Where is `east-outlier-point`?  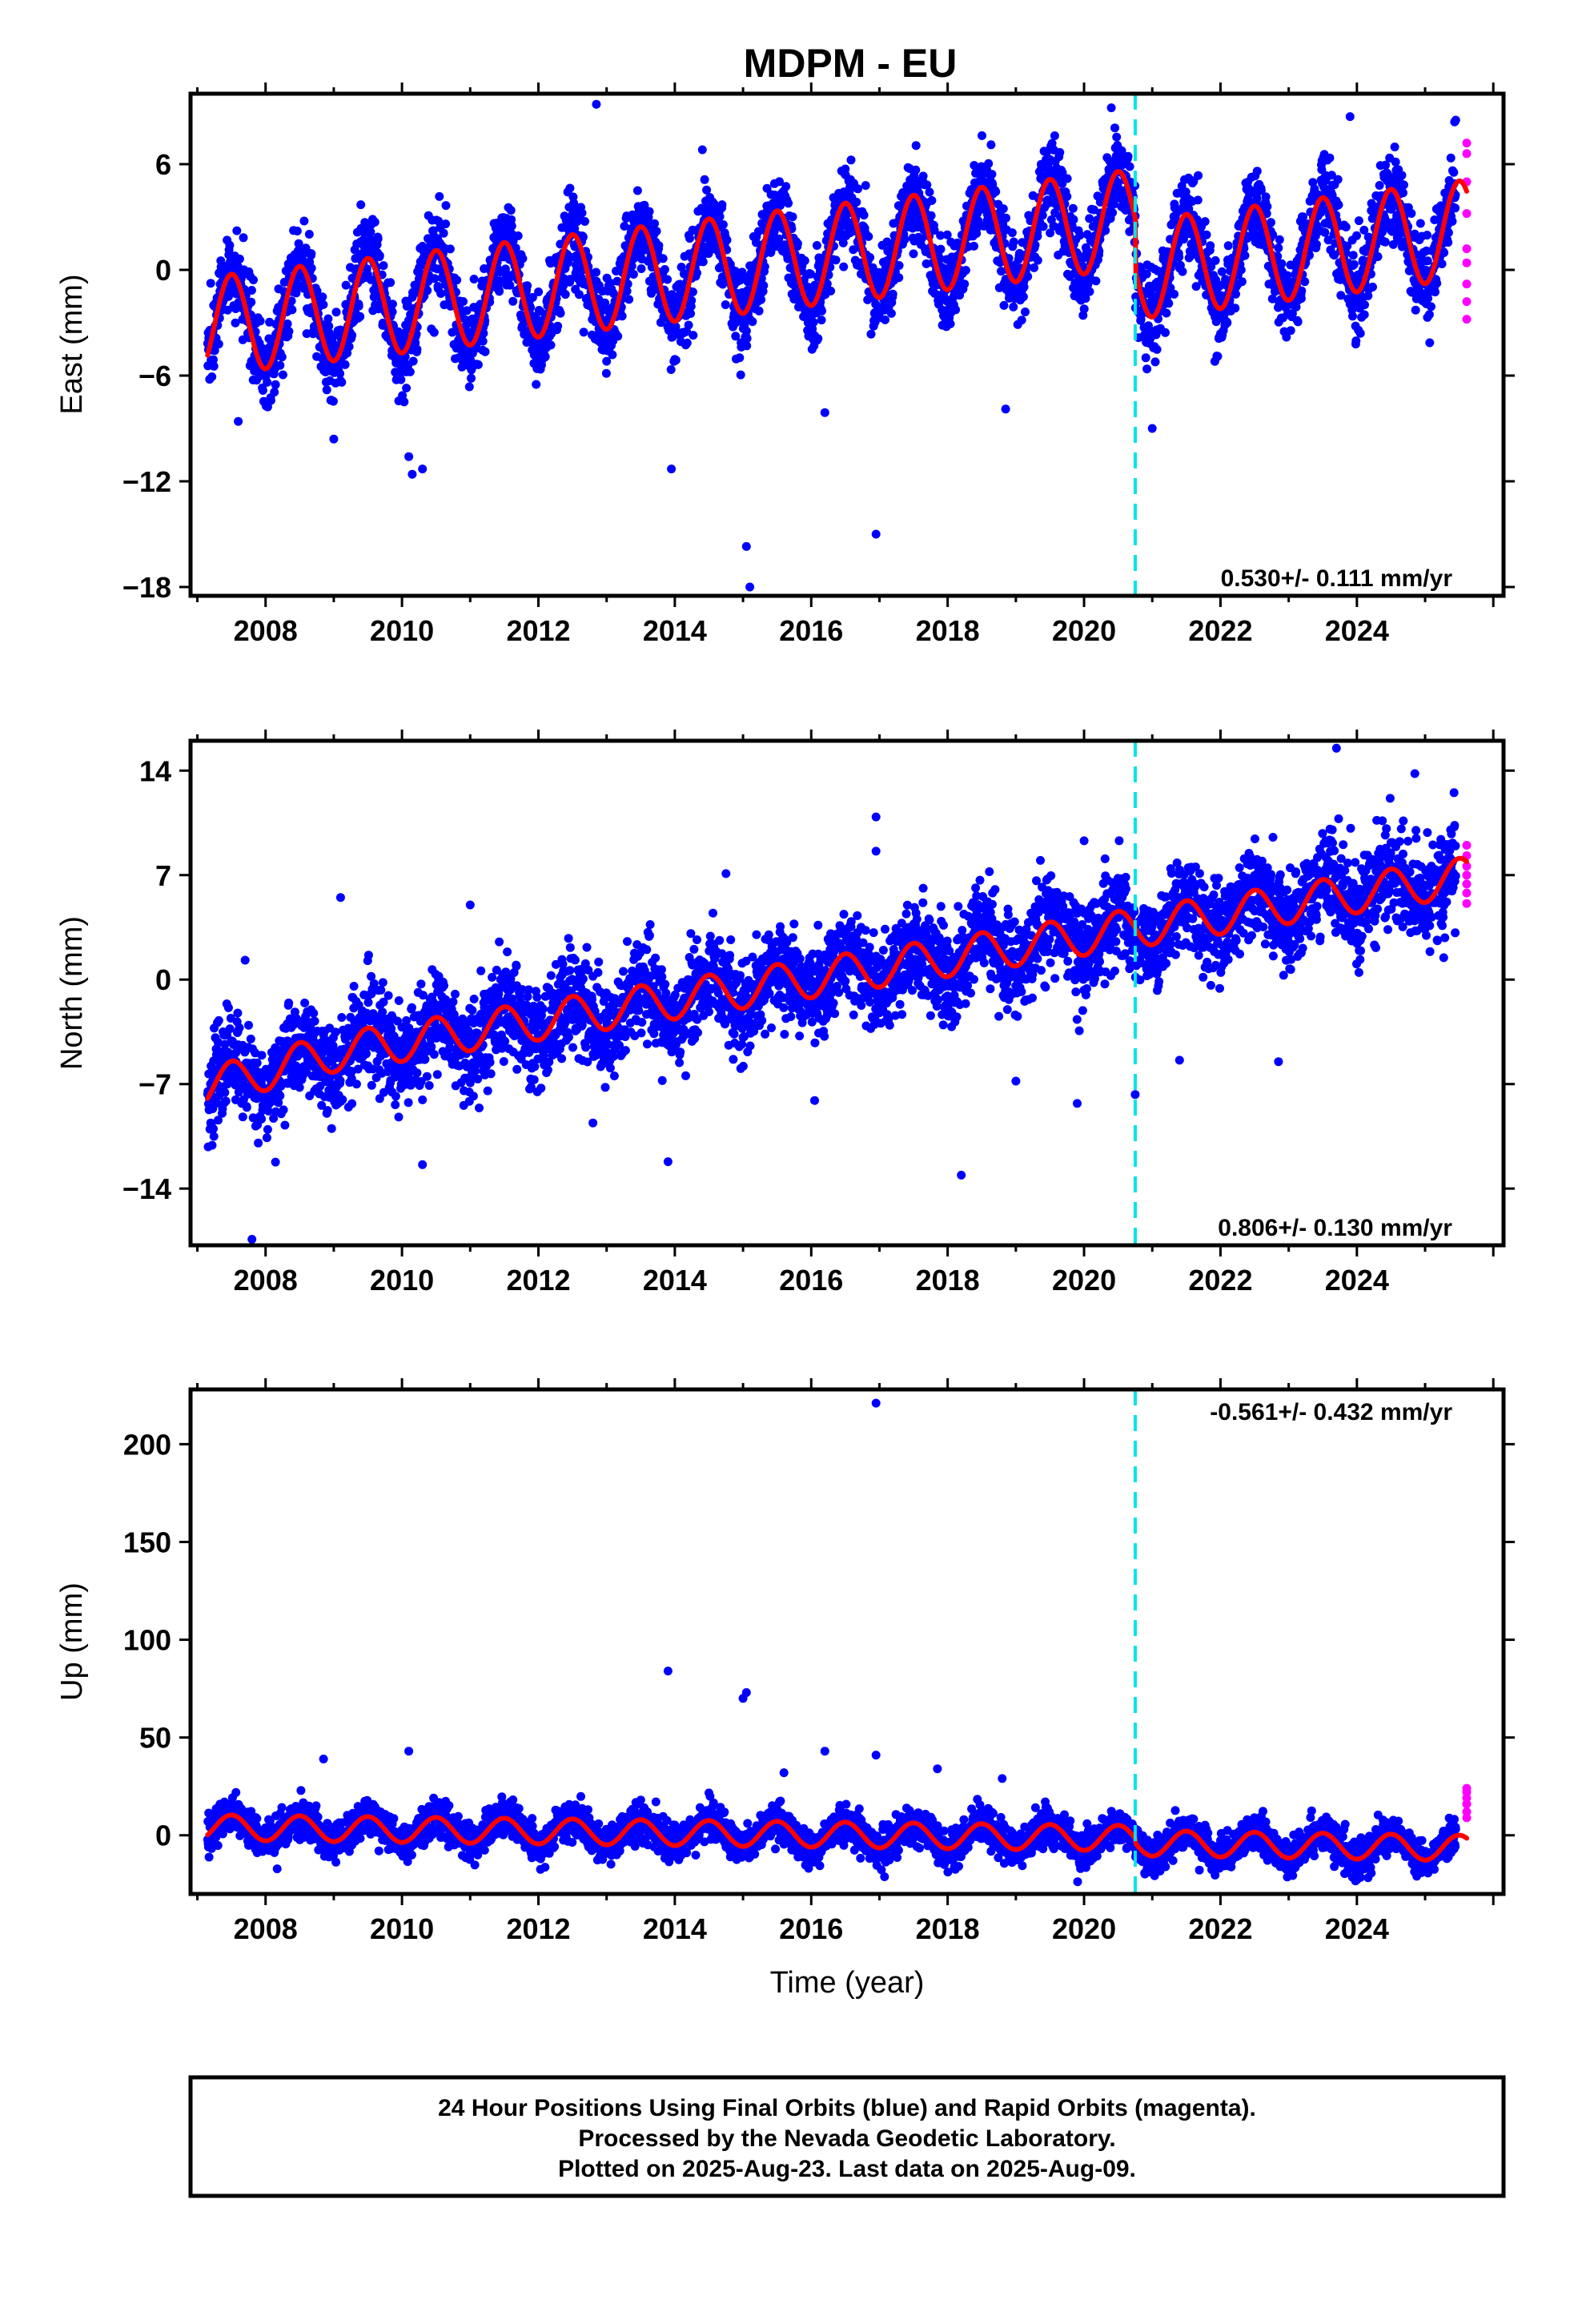 east-outlier-point is located at coordinates (672, 469).